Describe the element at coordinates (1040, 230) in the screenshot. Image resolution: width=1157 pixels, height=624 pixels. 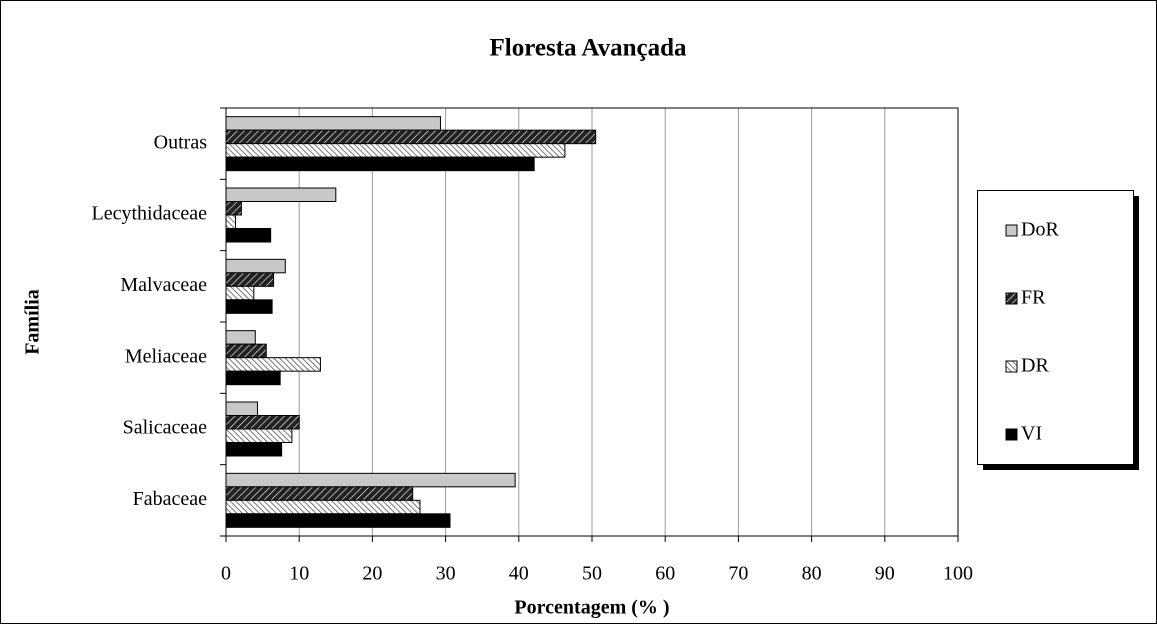
I see `legend-label: DoR` at that location.